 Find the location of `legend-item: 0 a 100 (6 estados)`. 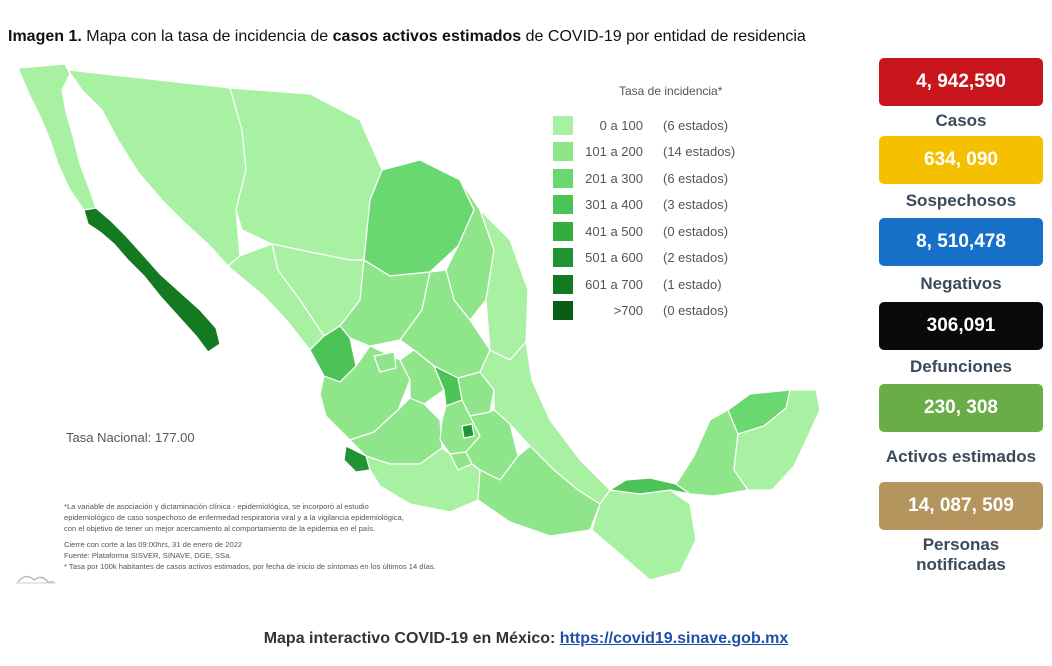

legend-item: 0 a 100 (6 estados) is located at coordinates (663, 125).